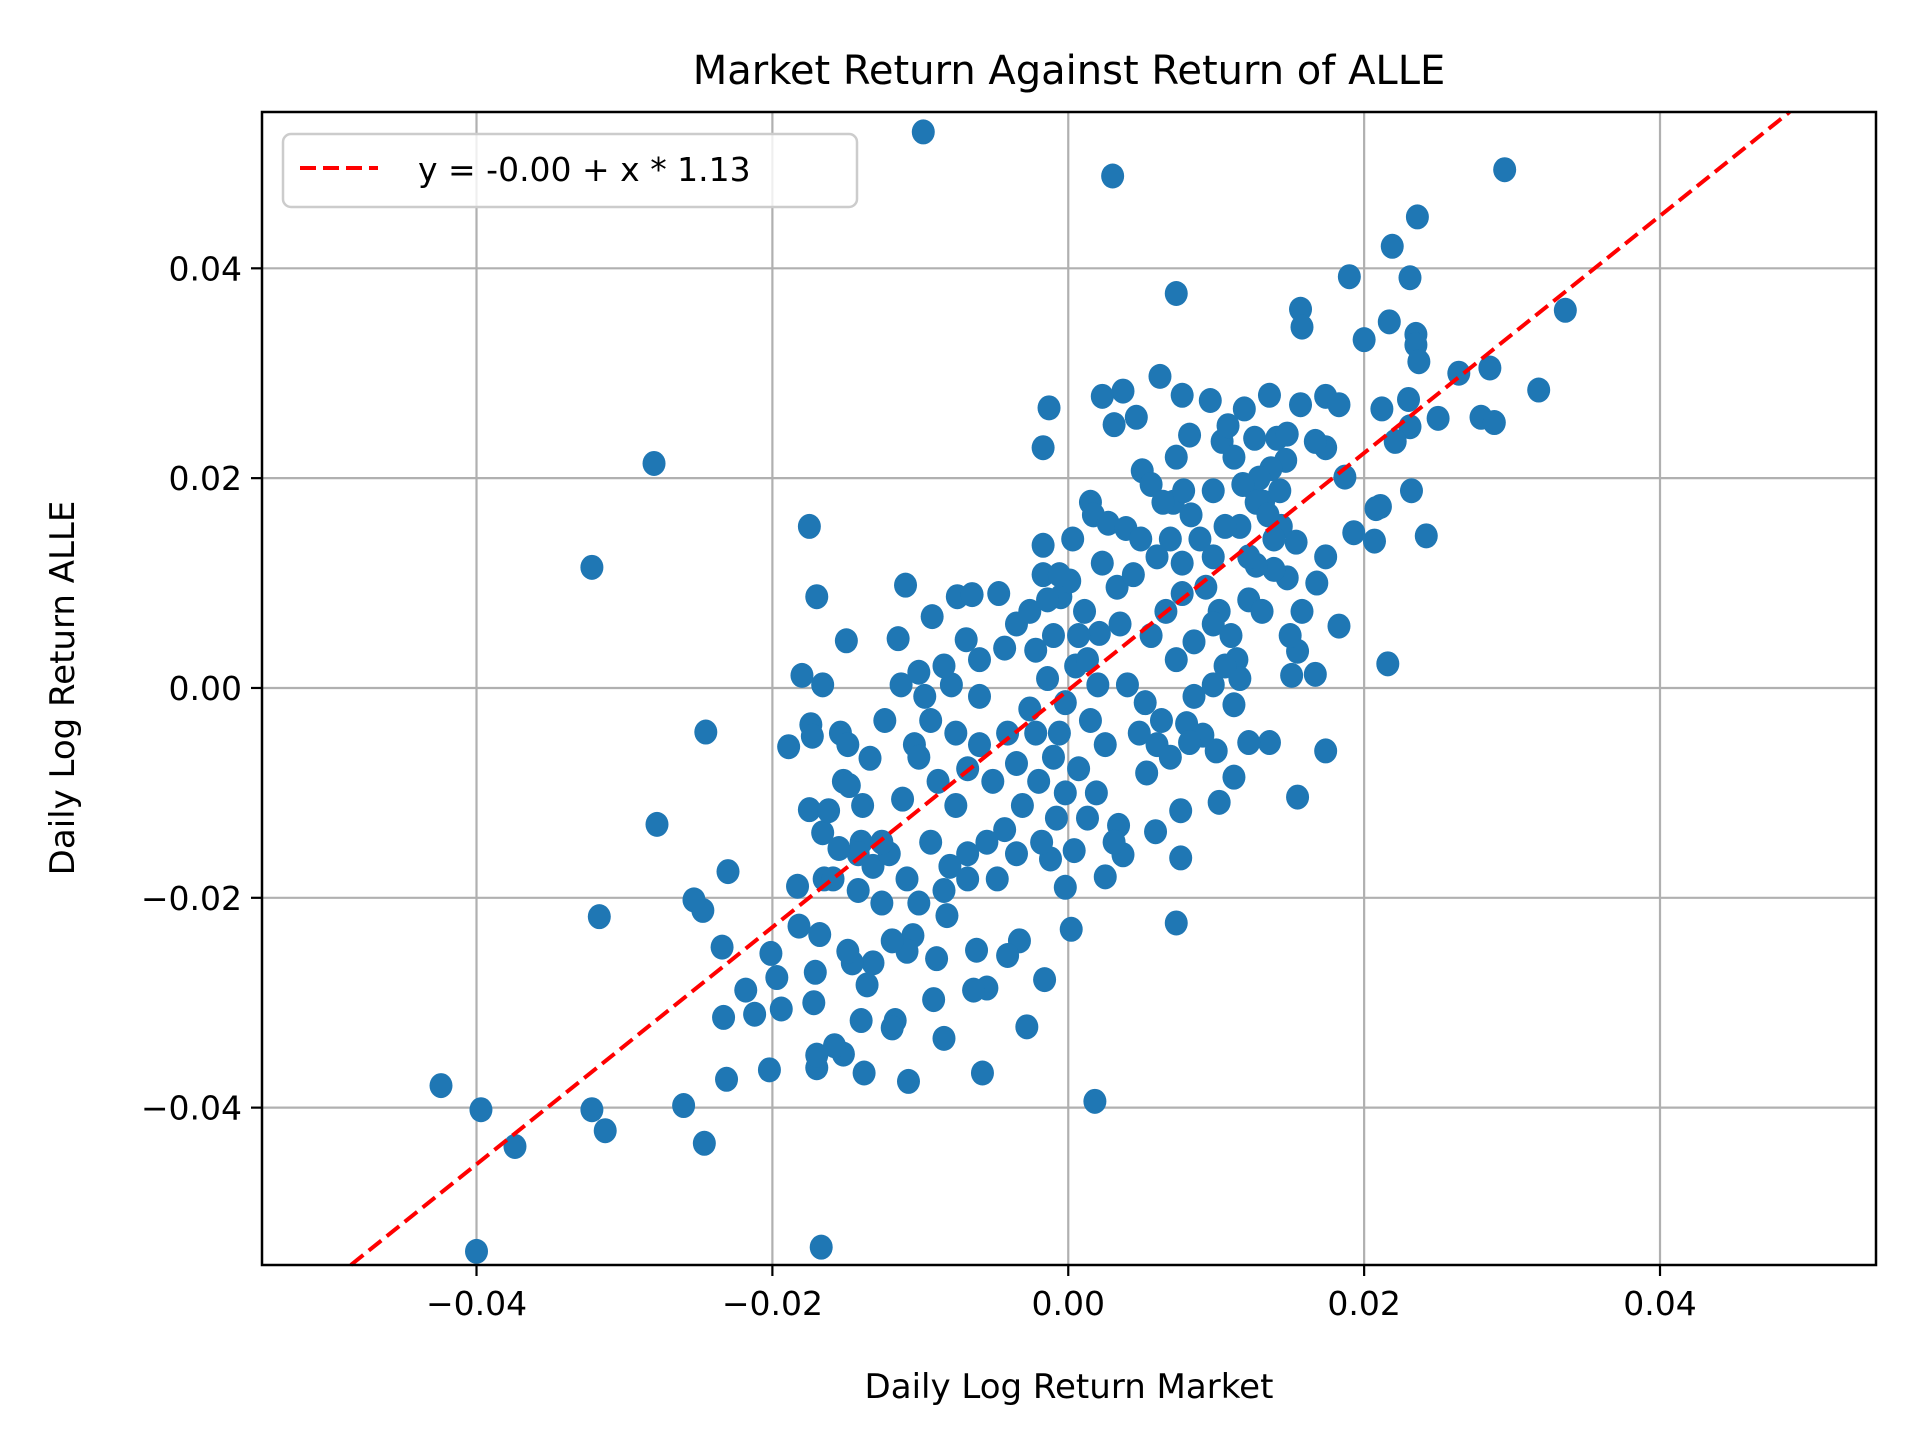  Describe the element at coordinates (1068, 1303) in the screenshot. I see `x-tick-label: 0.00` at that location.